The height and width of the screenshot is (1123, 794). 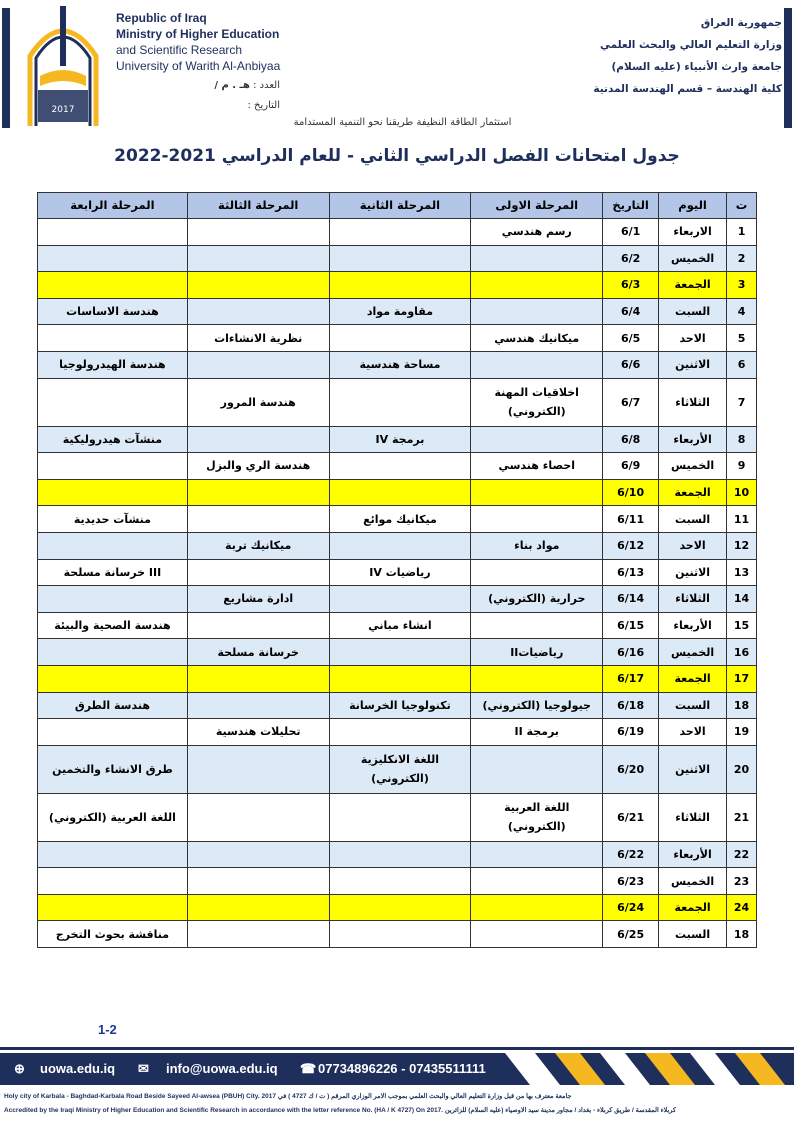 I want to click on decorative-stripes, so click(x=645, y=1069).